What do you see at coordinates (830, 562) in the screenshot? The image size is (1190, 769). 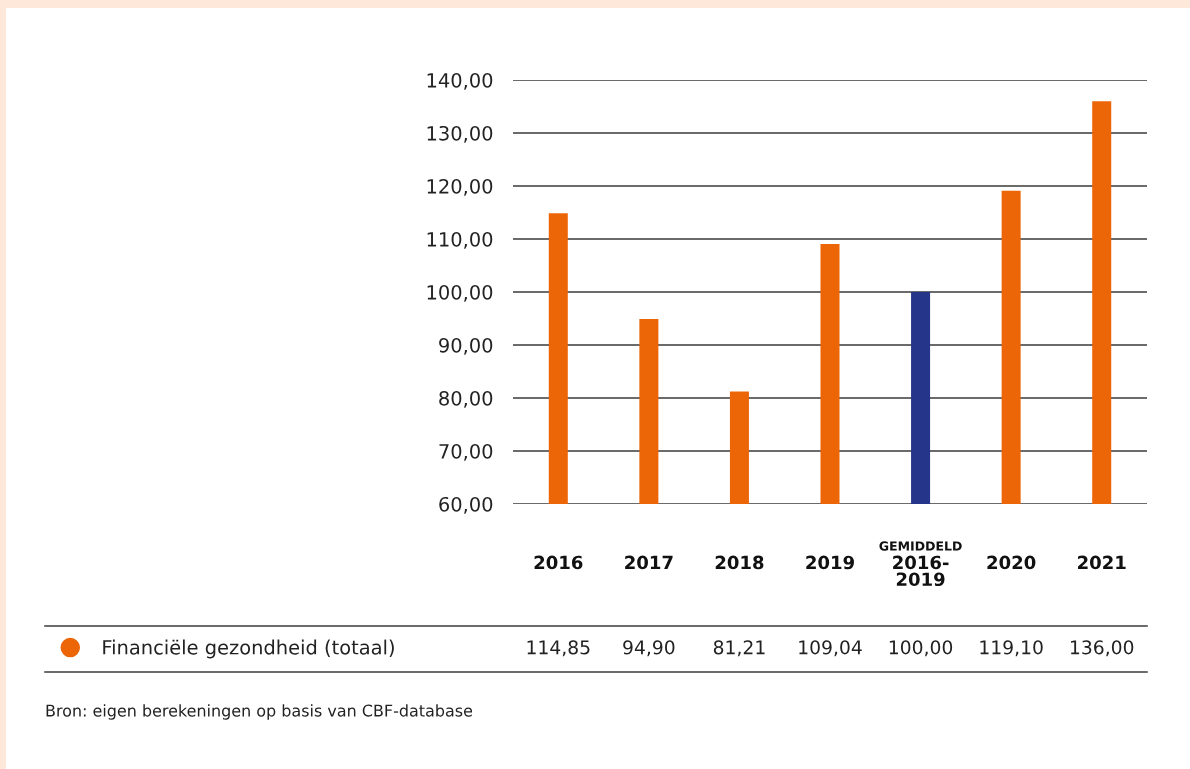 I see `x-tick-label: 2019` at bounding box center [830, 562].